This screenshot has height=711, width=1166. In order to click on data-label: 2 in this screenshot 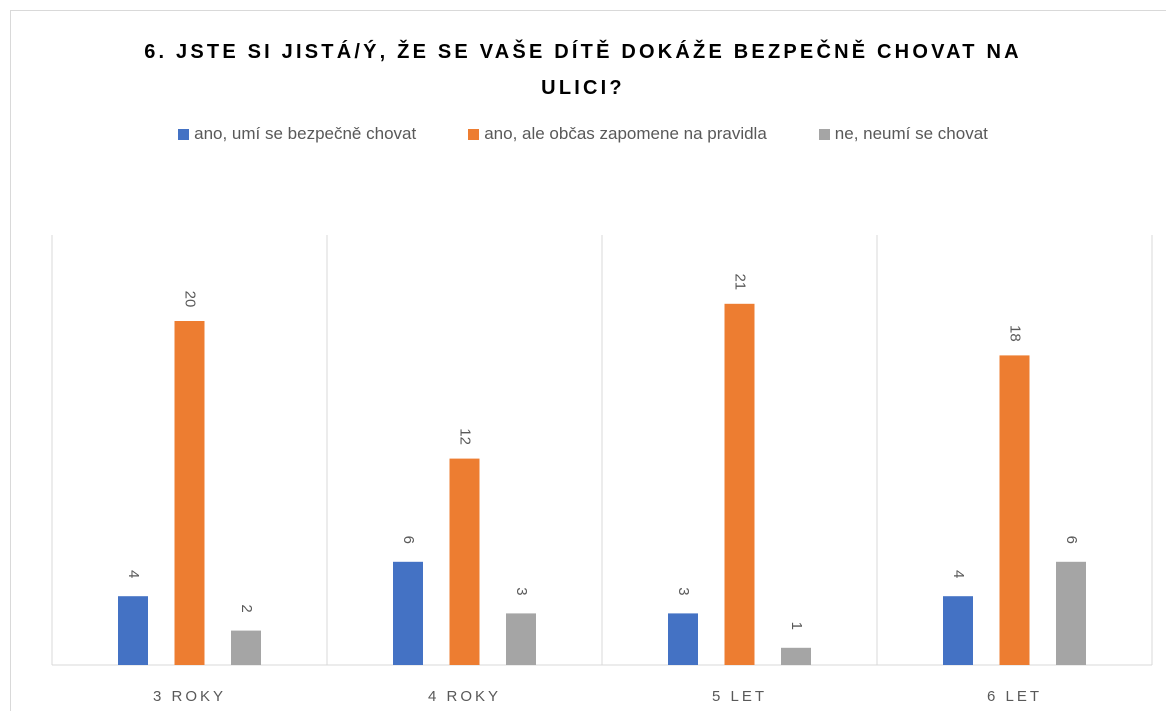, I will do `click(246, 608)`.